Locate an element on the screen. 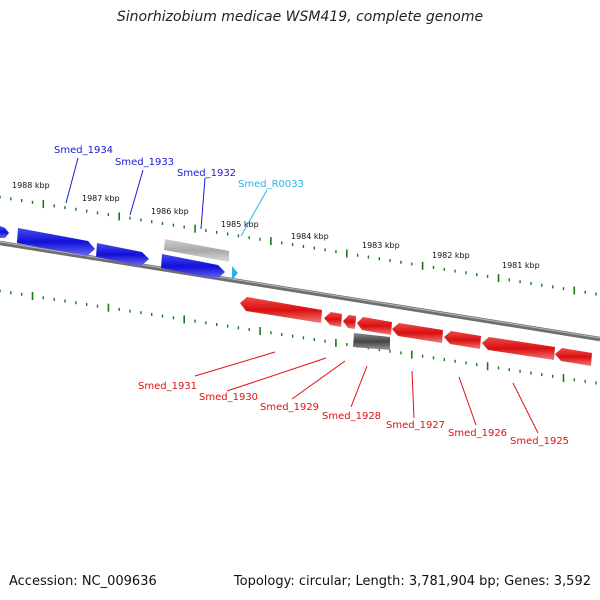  gene-label-smed-1929: Smed_1929 is located at coordinates (289, 407).